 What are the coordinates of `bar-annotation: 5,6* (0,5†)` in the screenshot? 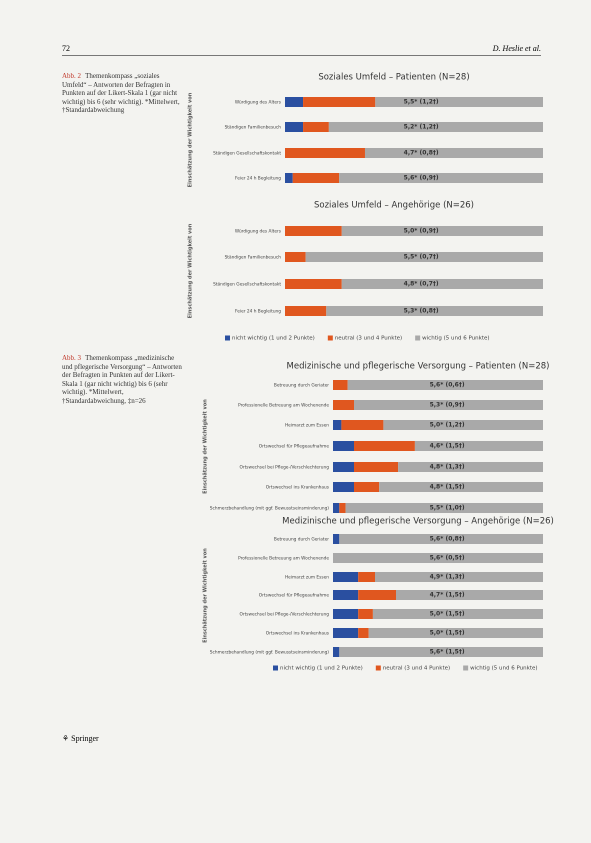 It's located at (447, 558).